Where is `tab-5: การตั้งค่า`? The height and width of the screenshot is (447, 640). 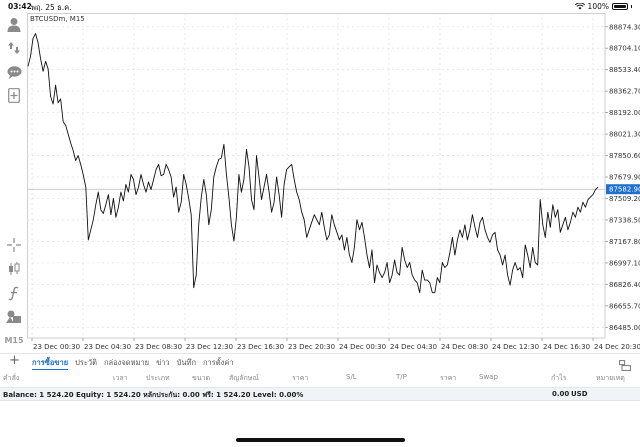 tab-5: การตั้งค่า is located at coordinates (218, 362).